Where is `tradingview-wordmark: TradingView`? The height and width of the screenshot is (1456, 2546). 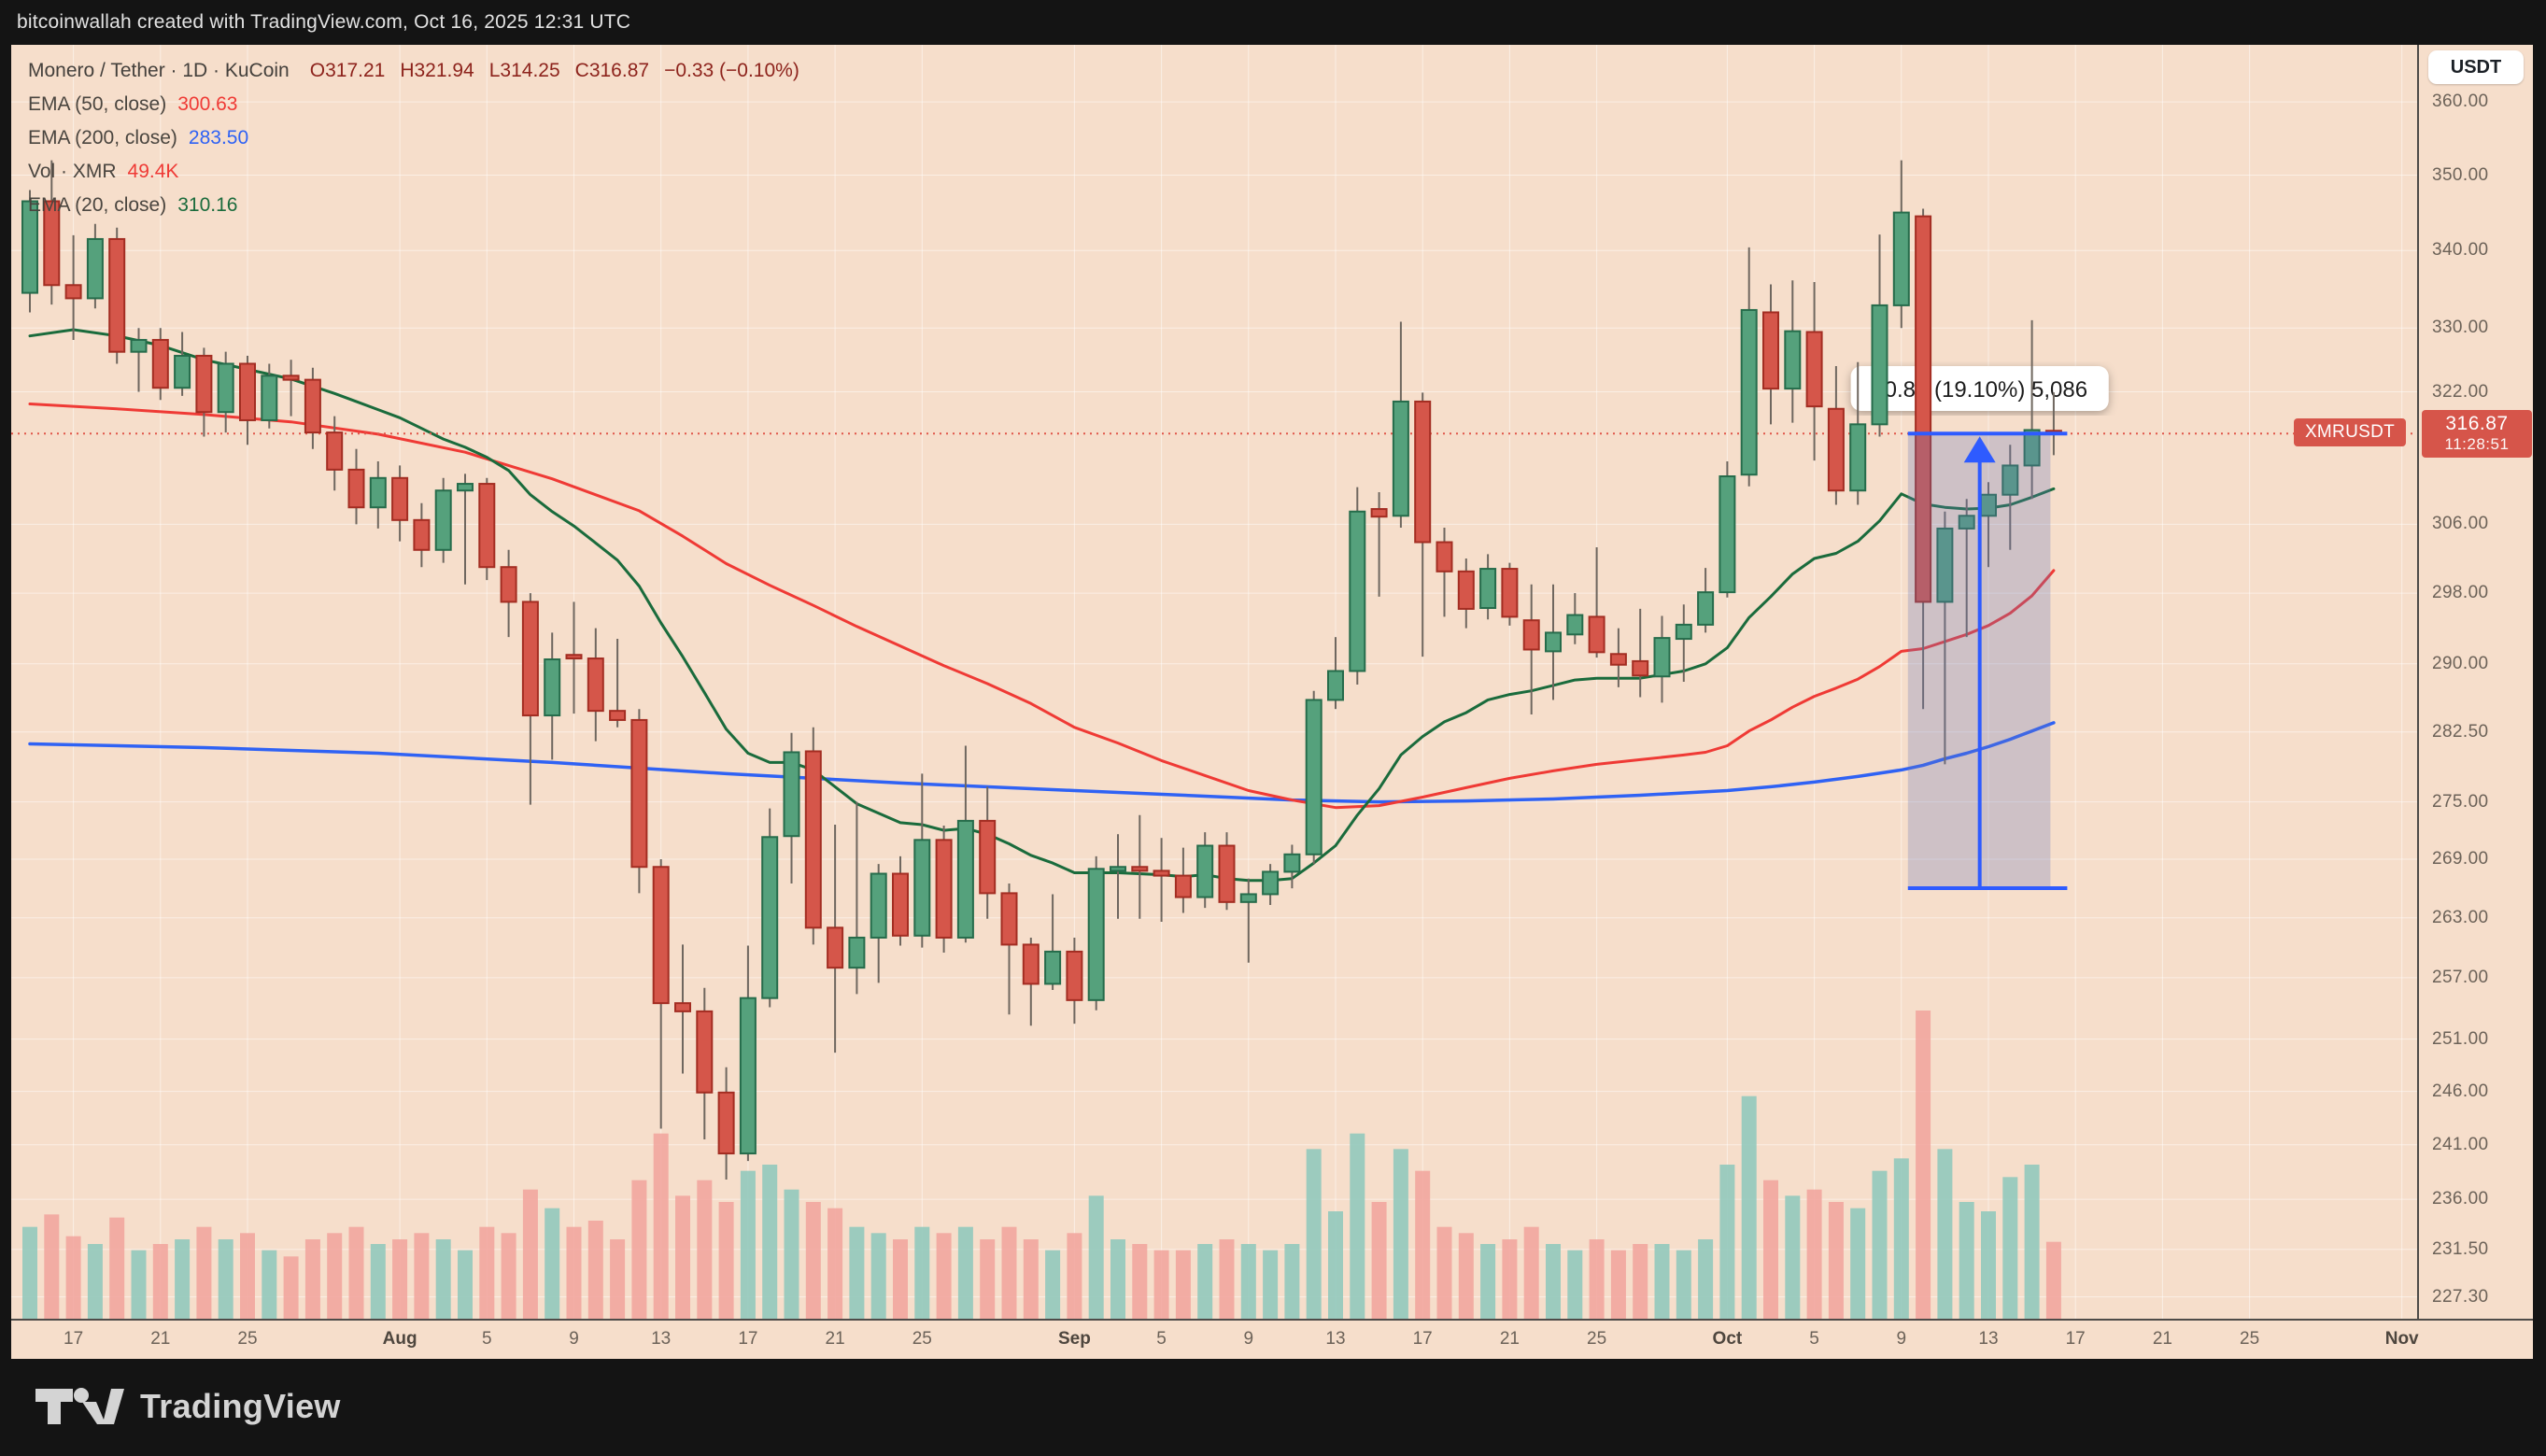 tradingview-wordmark: TradingView is located at coordinates (241, 1406).